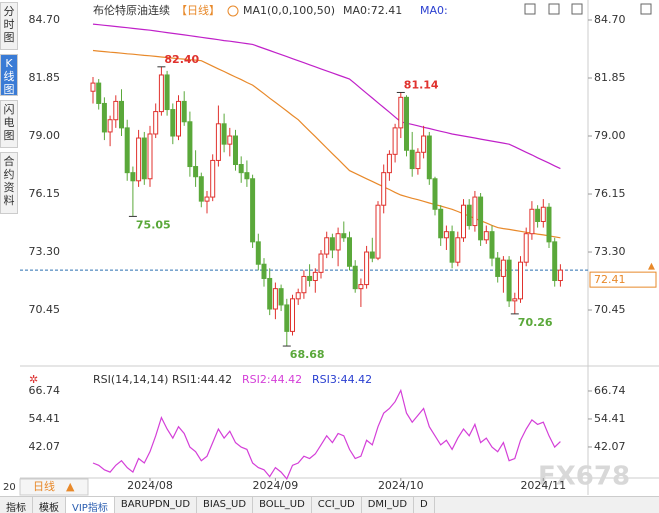  I want to click on rsi-title: RSI(14,14,14), so click(130, 379).